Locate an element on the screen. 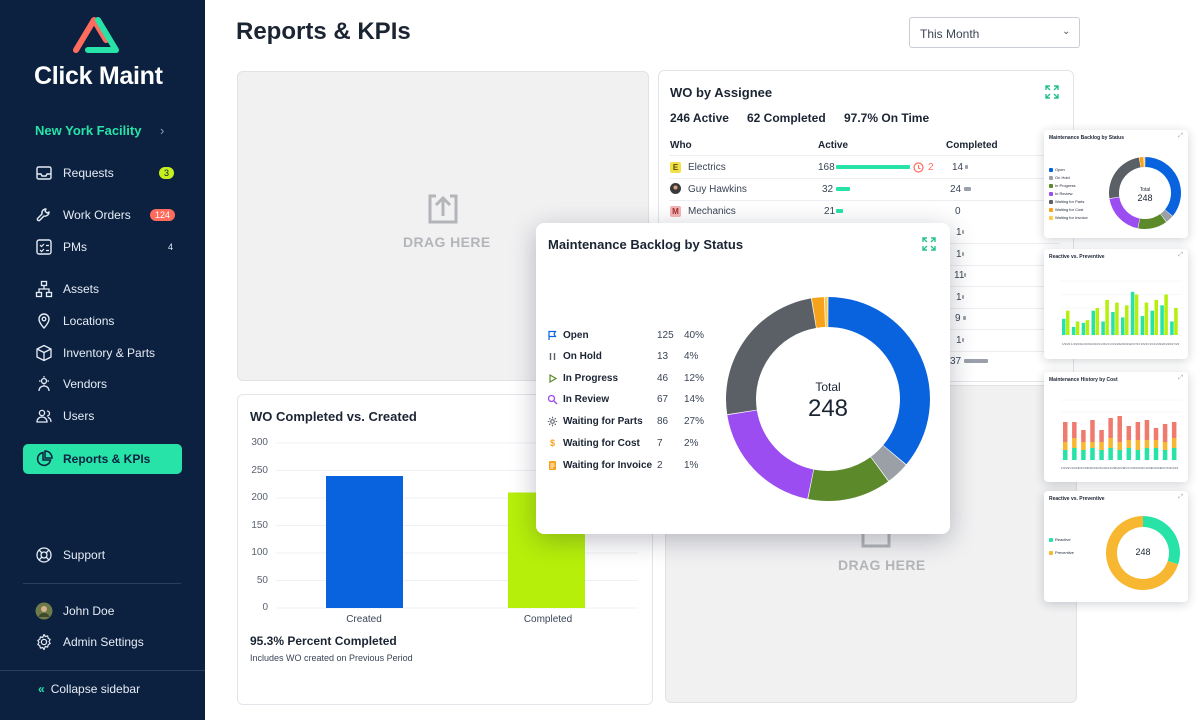 The width and height of the screenshot is (1200, 720). legend-count: 67 is located at coordinates (663, 399).